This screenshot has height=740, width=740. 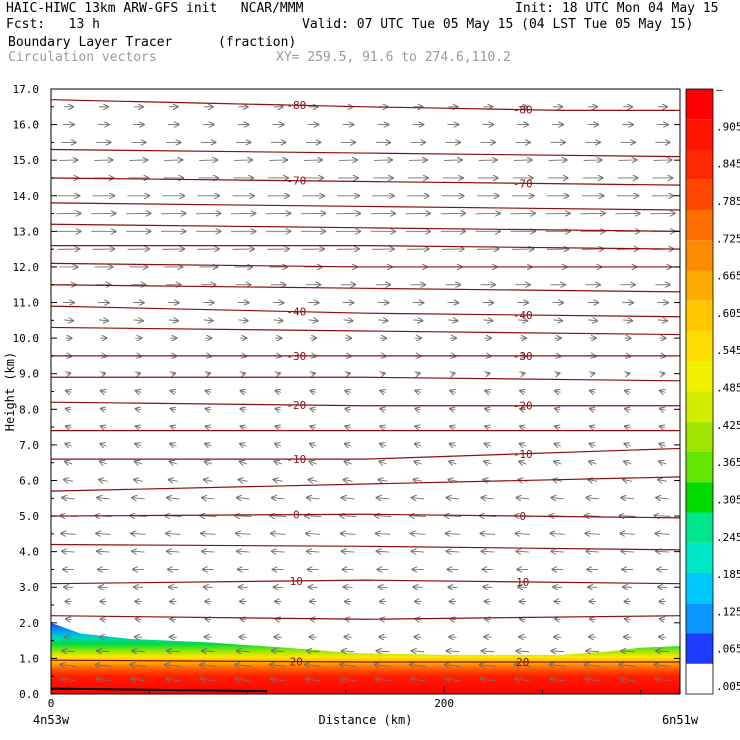 I want to click on isotherm-label: 20, so click(x=296, y=662).